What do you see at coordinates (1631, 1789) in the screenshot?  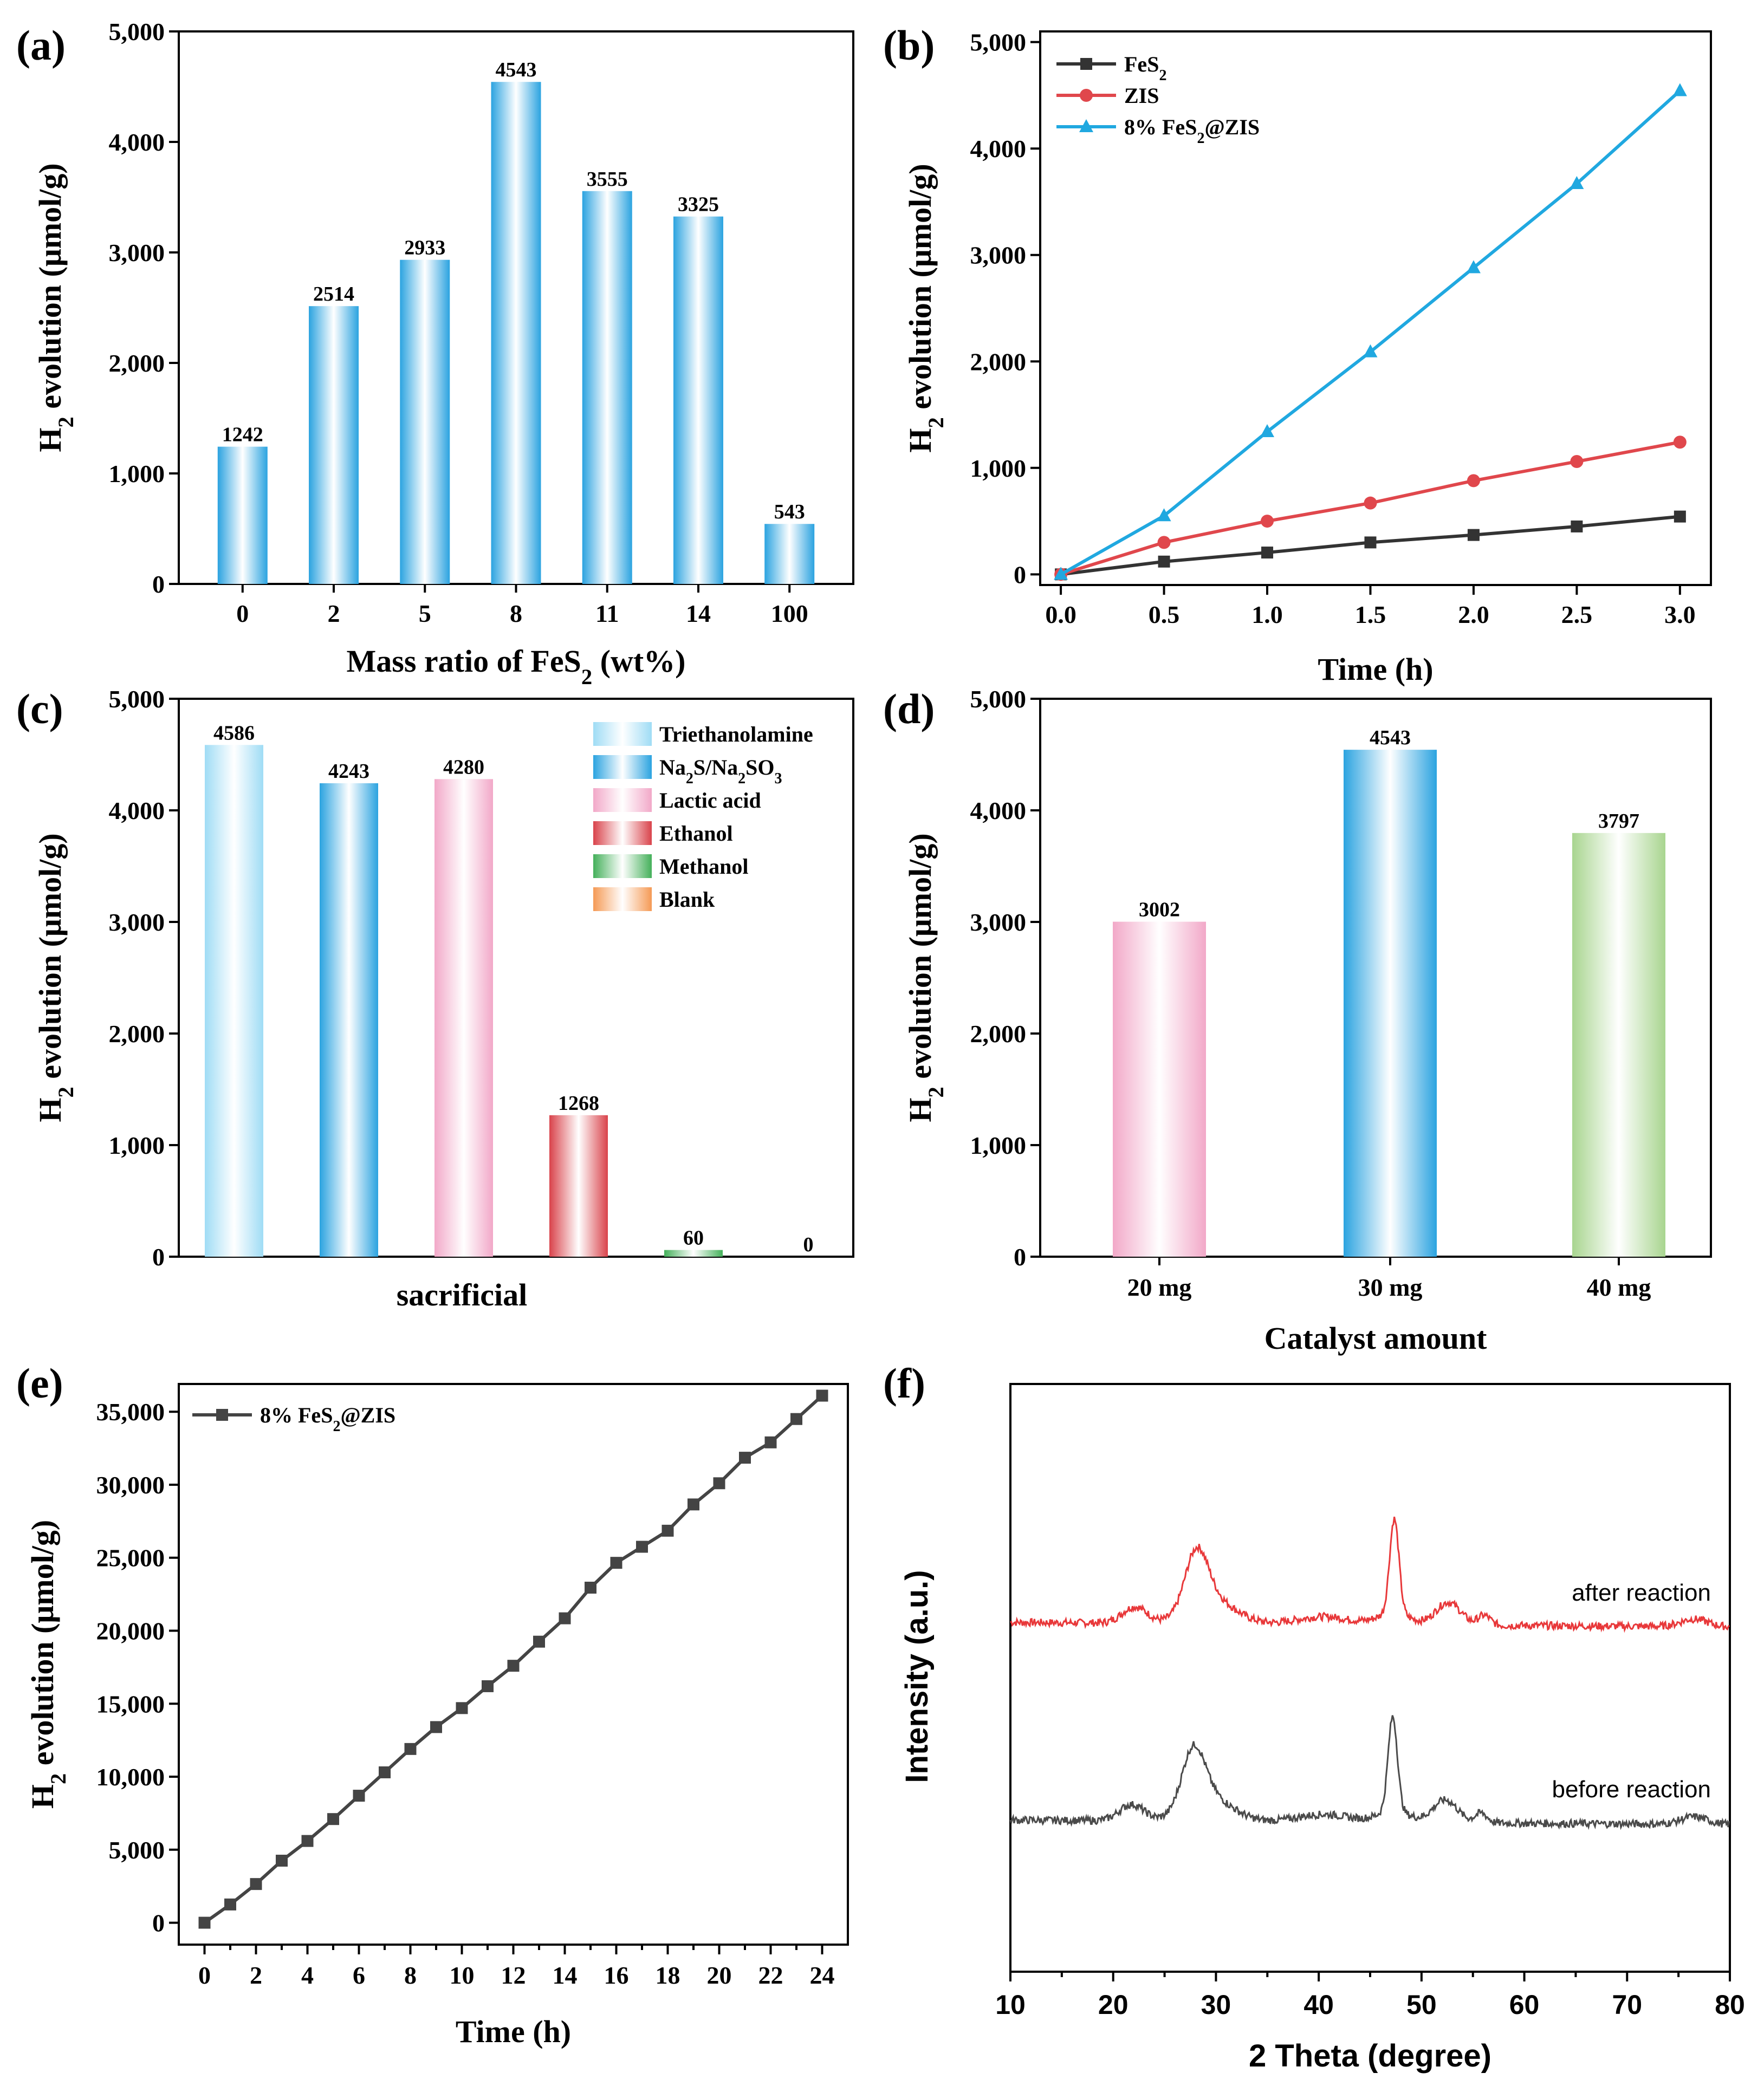 I see `curve-annotation: before reaction` at bounding box center [1631, 1789].